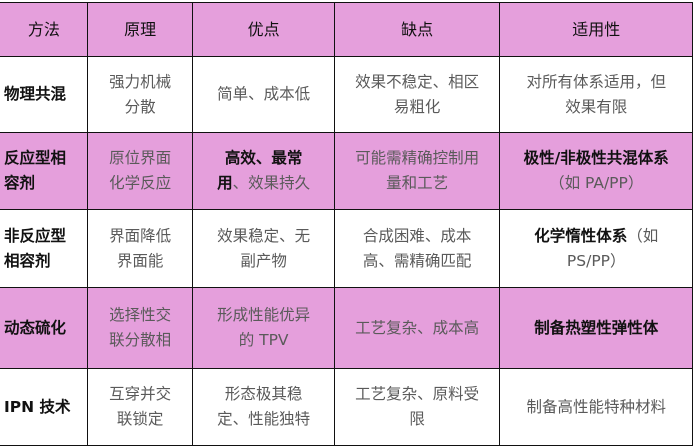 This screenshot has width=694, height=448. I want to click on cell-advantages: 形态极其稳定、性能独特, so click(263, 407).